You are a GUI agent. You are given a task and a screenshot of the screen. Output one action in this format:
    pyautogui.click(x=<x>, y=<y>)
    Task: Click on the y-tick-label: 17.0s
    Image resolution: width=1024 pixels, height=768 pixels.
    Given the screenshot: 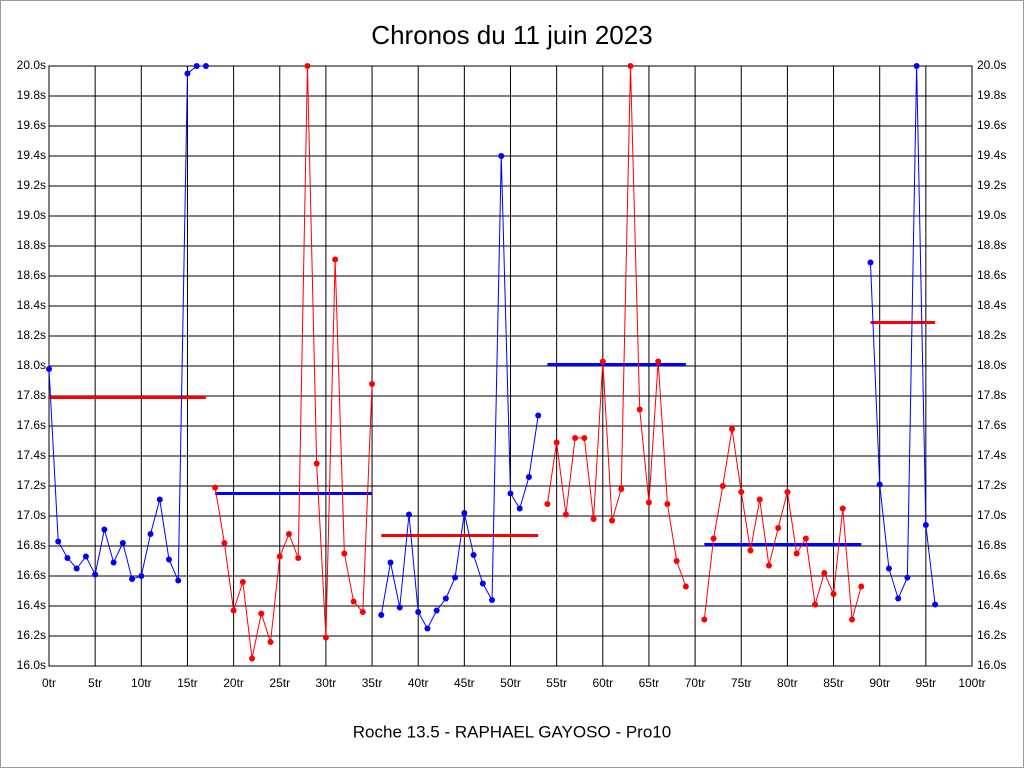 What is the action you would take?
    pyautogui.click(x=31, y=515)
    